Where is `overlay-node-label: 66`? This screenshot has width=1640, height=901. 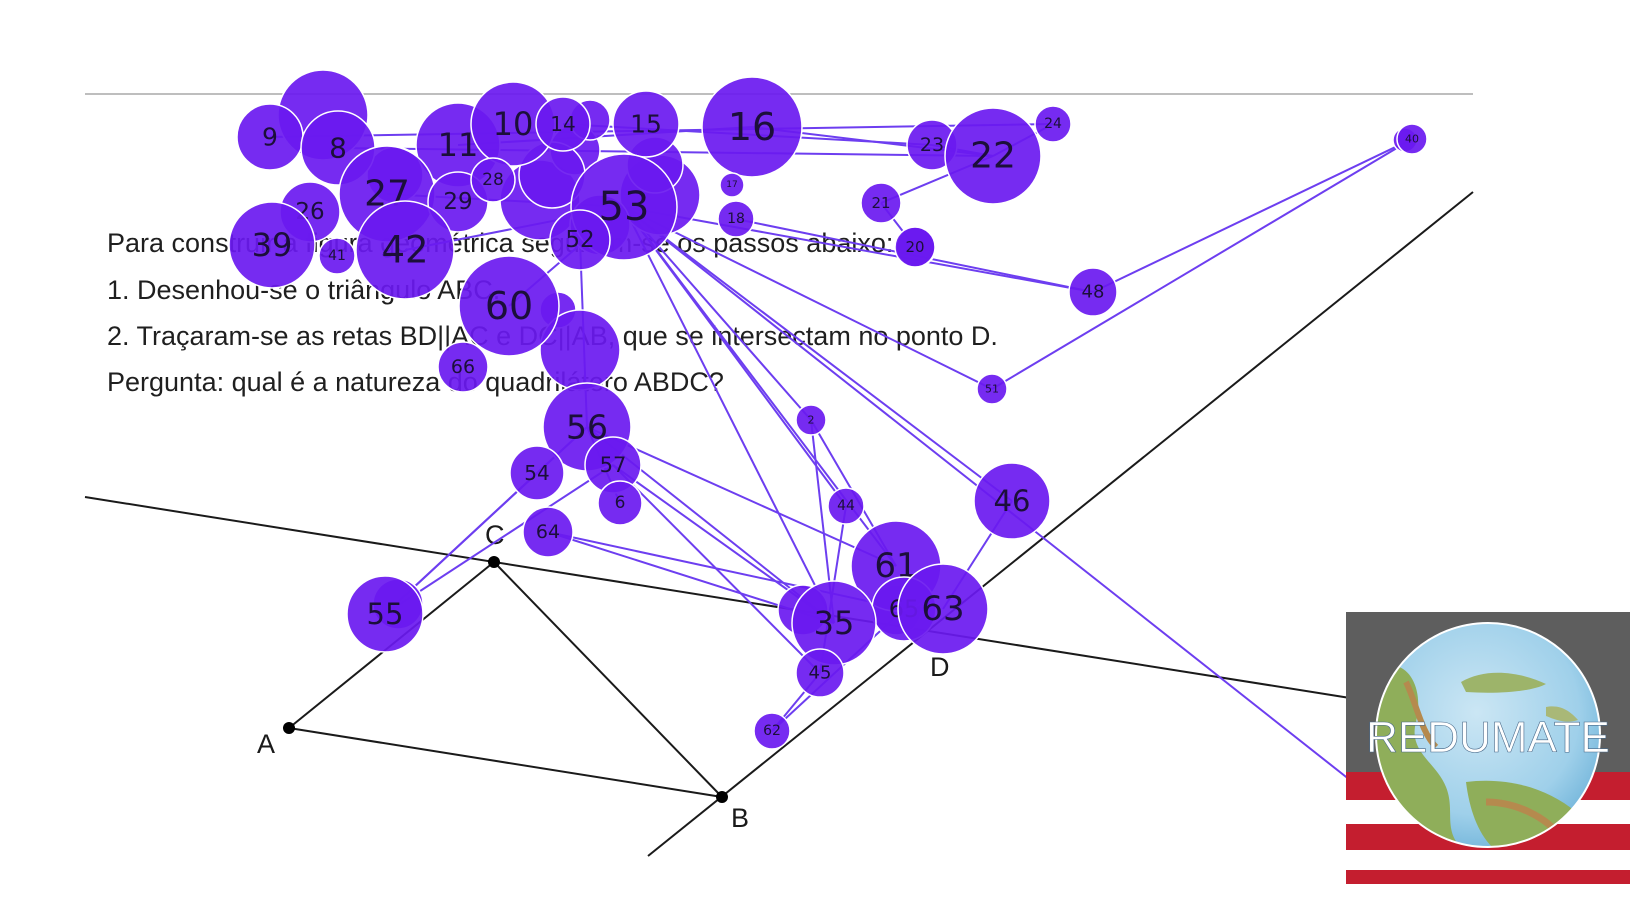
overlay-node-label: 66 is located at coordinates (463, 367).